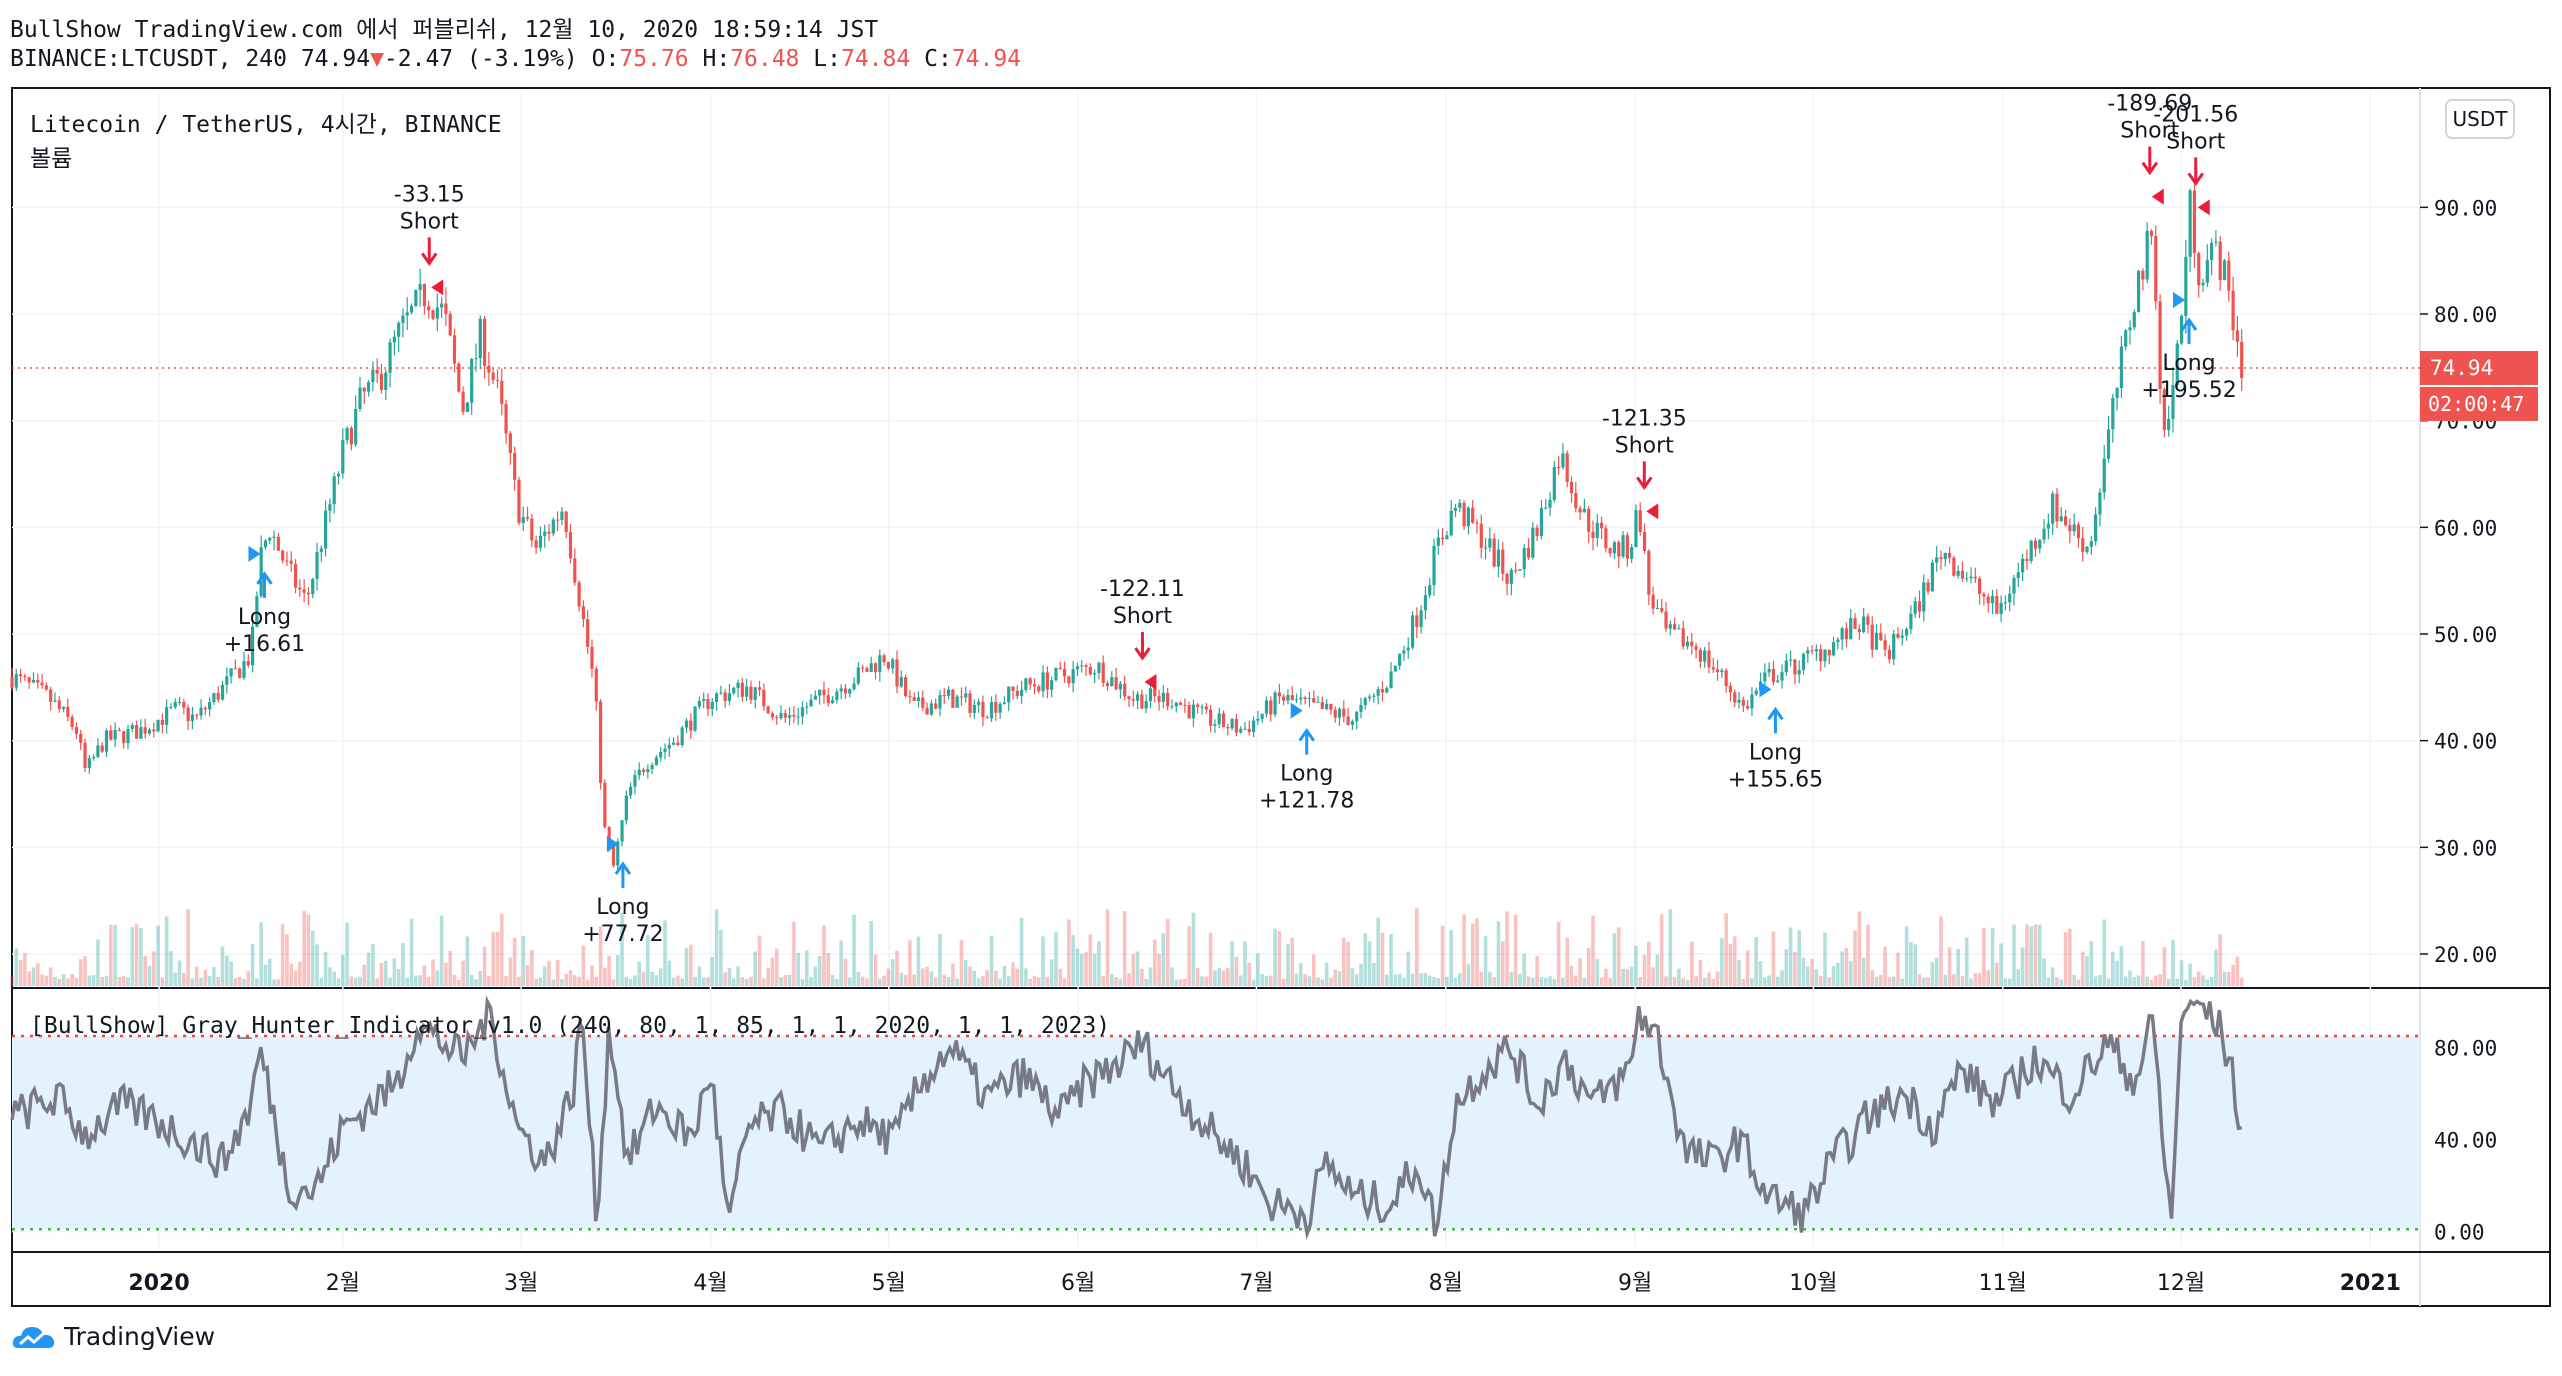 The height and width of the screenshot is (1376, 2562). I want to click on currency-badge: USDT, so click(2480, 119).